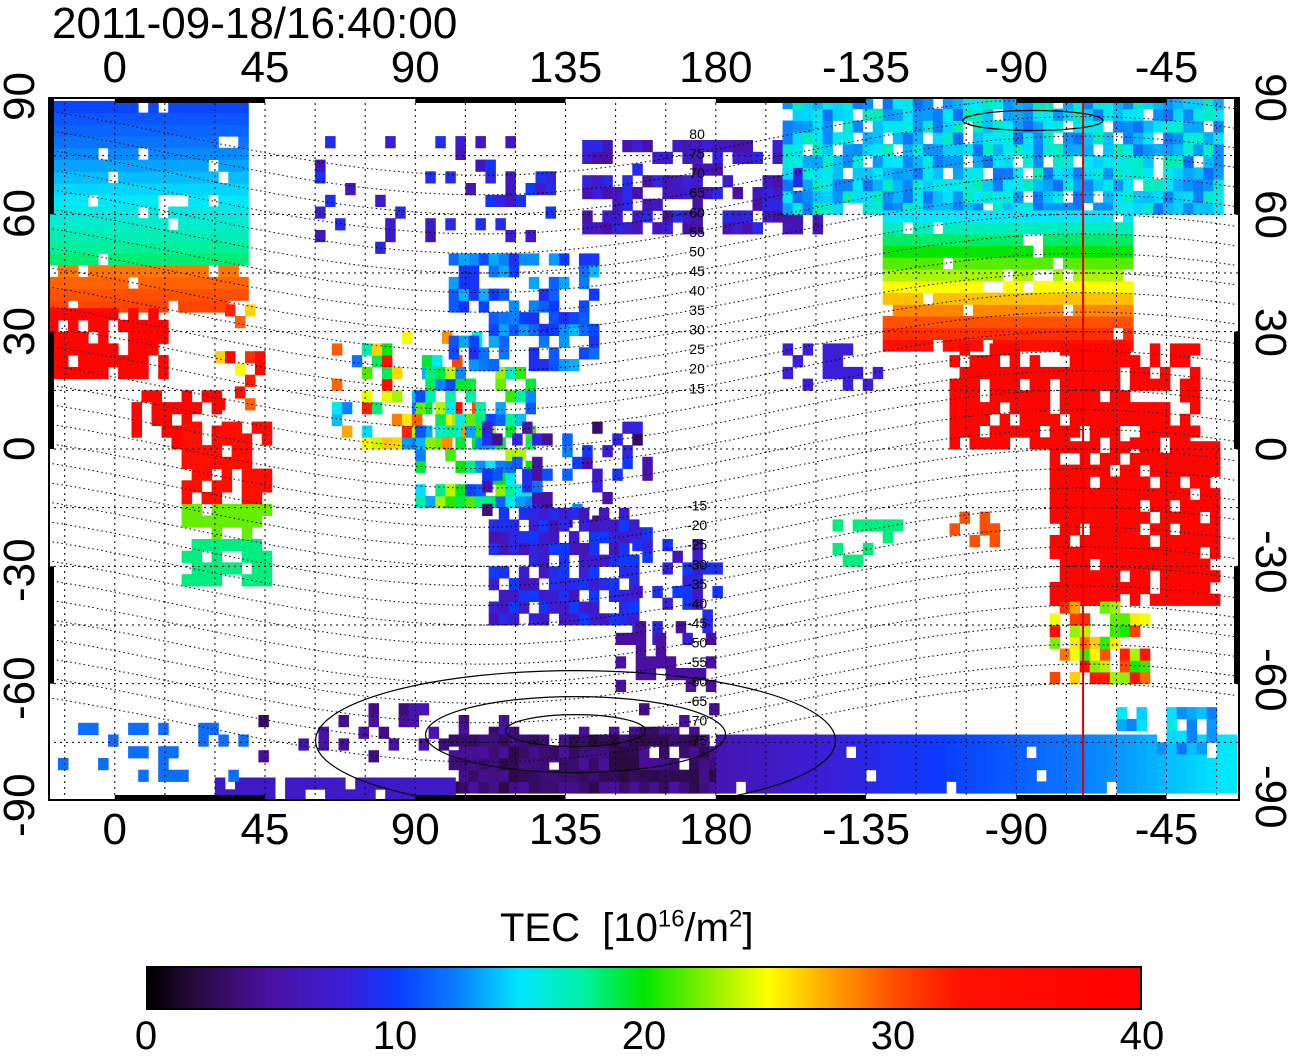  Describe the element at coordinates (697, 291) in the screenshot. I see `contour-label: 40` at that location.